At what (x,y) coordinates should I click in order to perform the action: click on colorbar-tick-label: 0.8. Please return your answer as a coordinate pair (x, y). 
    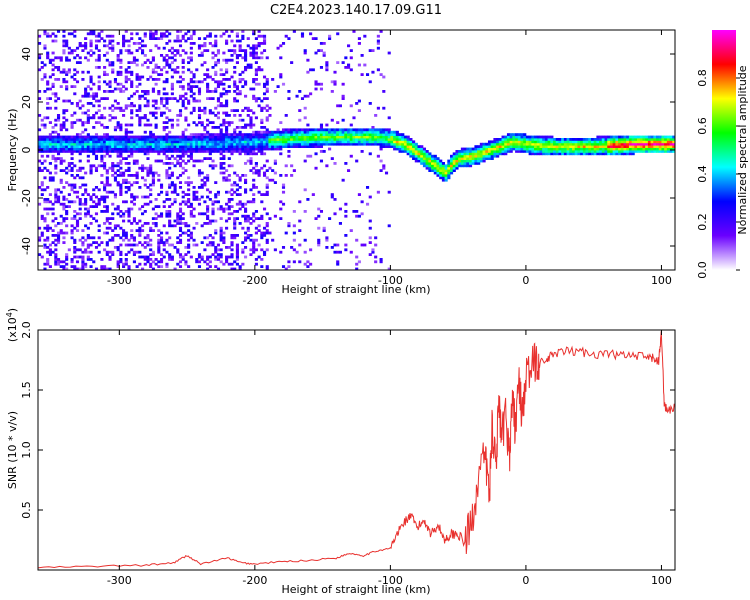
    Looking at the image, I should click on (702, 78).